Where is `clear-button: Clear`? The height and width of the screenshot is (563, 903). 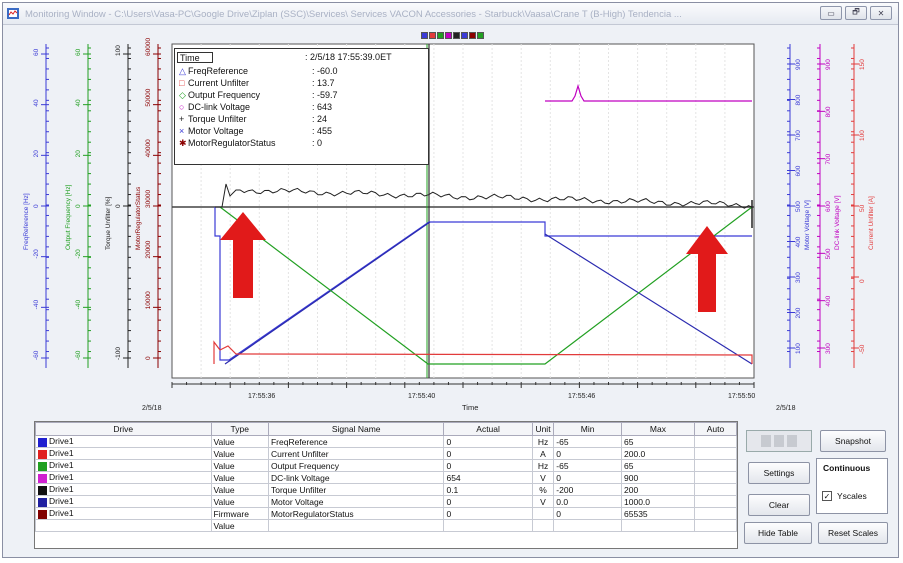
clear-button: Clear is located at coordinates (779, 505).